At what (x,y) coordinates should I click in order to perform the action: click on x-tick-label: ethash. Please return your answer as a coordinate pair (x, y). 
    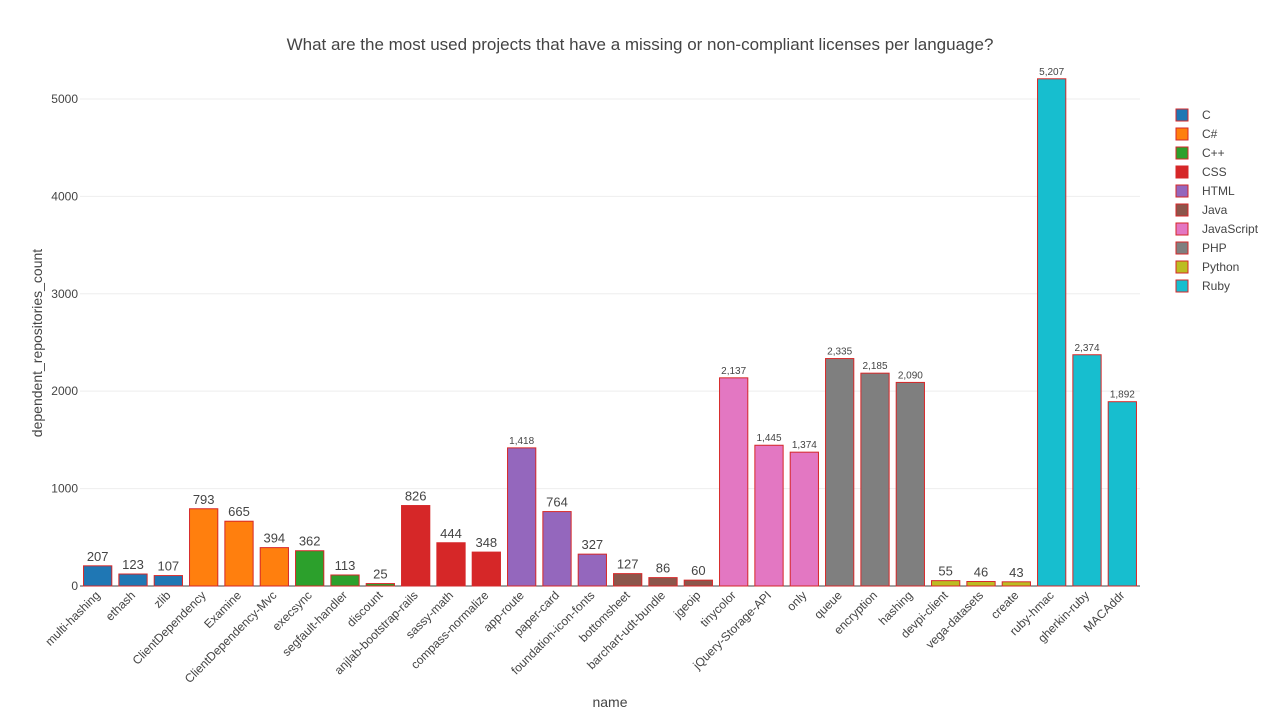
    Looking at the image, I should click on (120, 605).